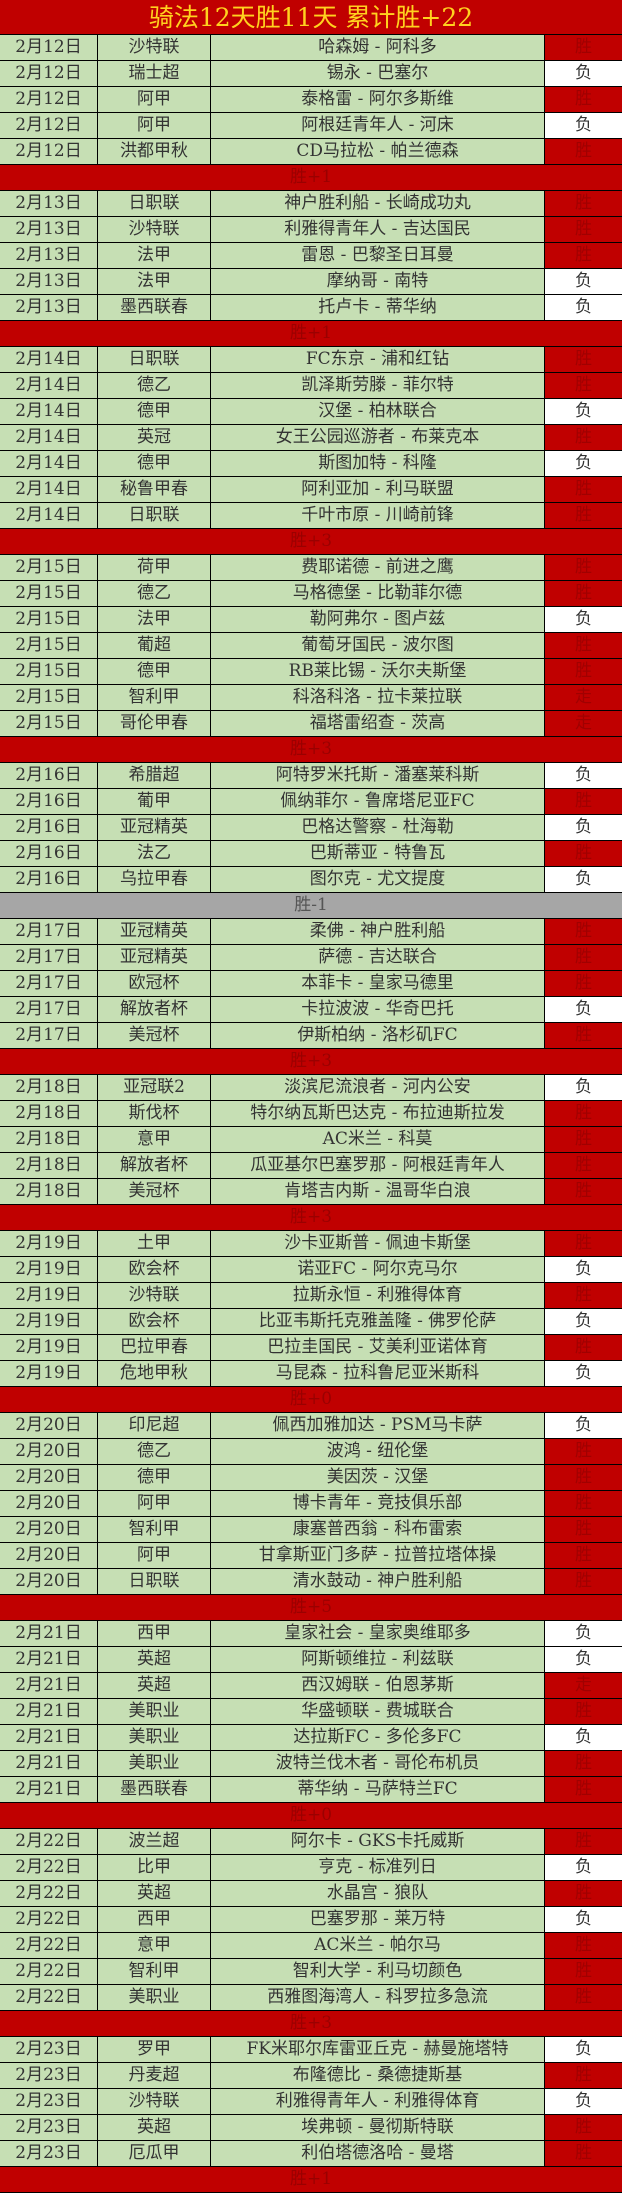 This screenshot has height=2193, width=622. I want to click on league-cell: 日职联, so click(154, 515).